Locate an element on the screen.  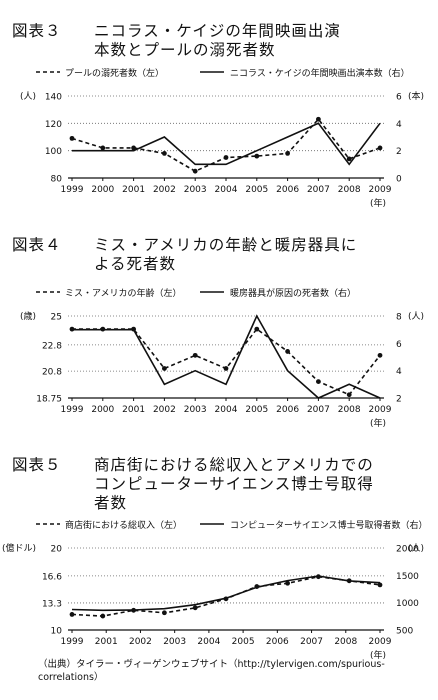
chart-4-x-tick-label: 2000 is located at coordinates (102, 410).